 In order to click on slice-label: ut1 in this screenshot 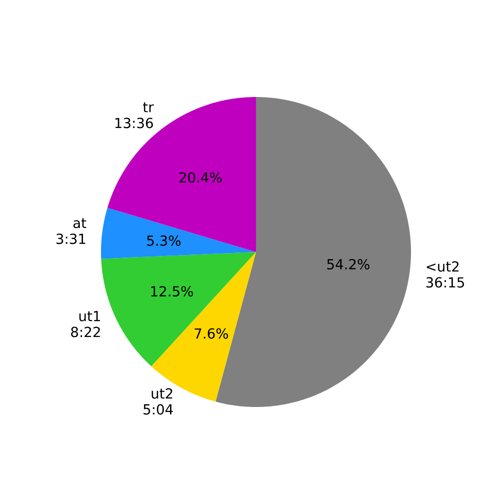, I will do `click(89, 316)`.